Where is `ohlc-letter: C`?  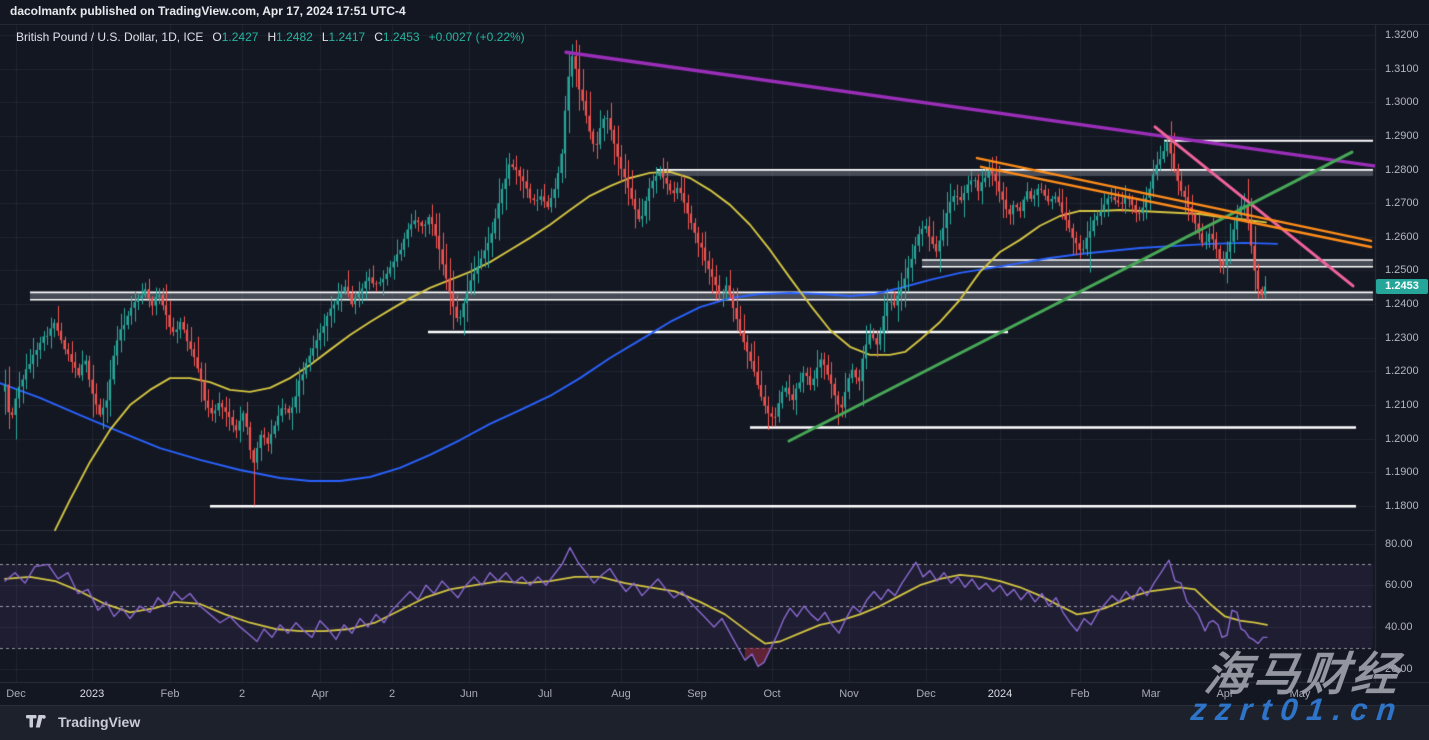 ohlc-letter: C is located at coordinates (378, 37).